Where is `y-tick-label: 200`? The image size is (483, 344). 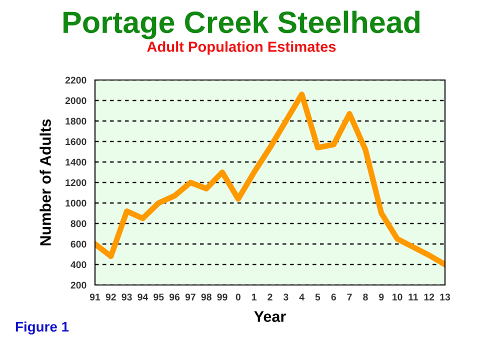 y-tick-label: 200 is located at coordinates (78, 285).